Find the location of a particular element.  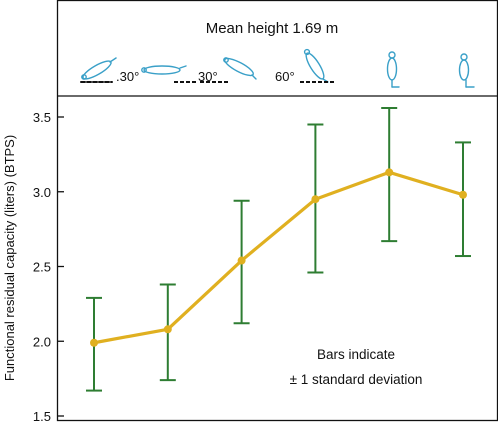

annotation-line-1: Bars indicate is located at coordinates (356, 354).